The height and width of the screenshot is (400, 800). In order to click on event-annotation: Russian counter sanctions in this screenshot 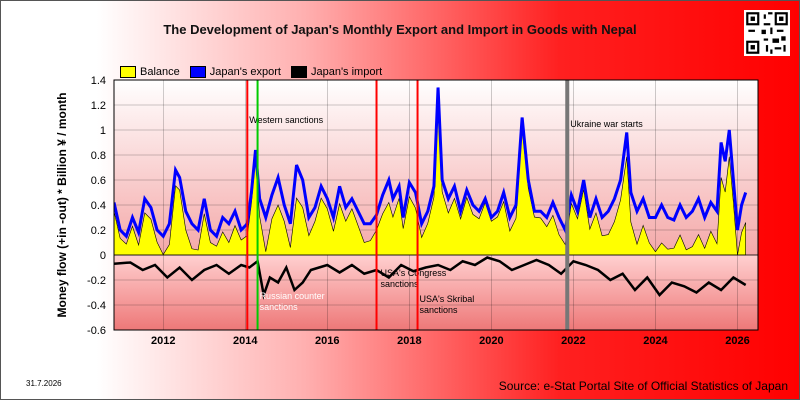, I will do `click(292, 301)`.